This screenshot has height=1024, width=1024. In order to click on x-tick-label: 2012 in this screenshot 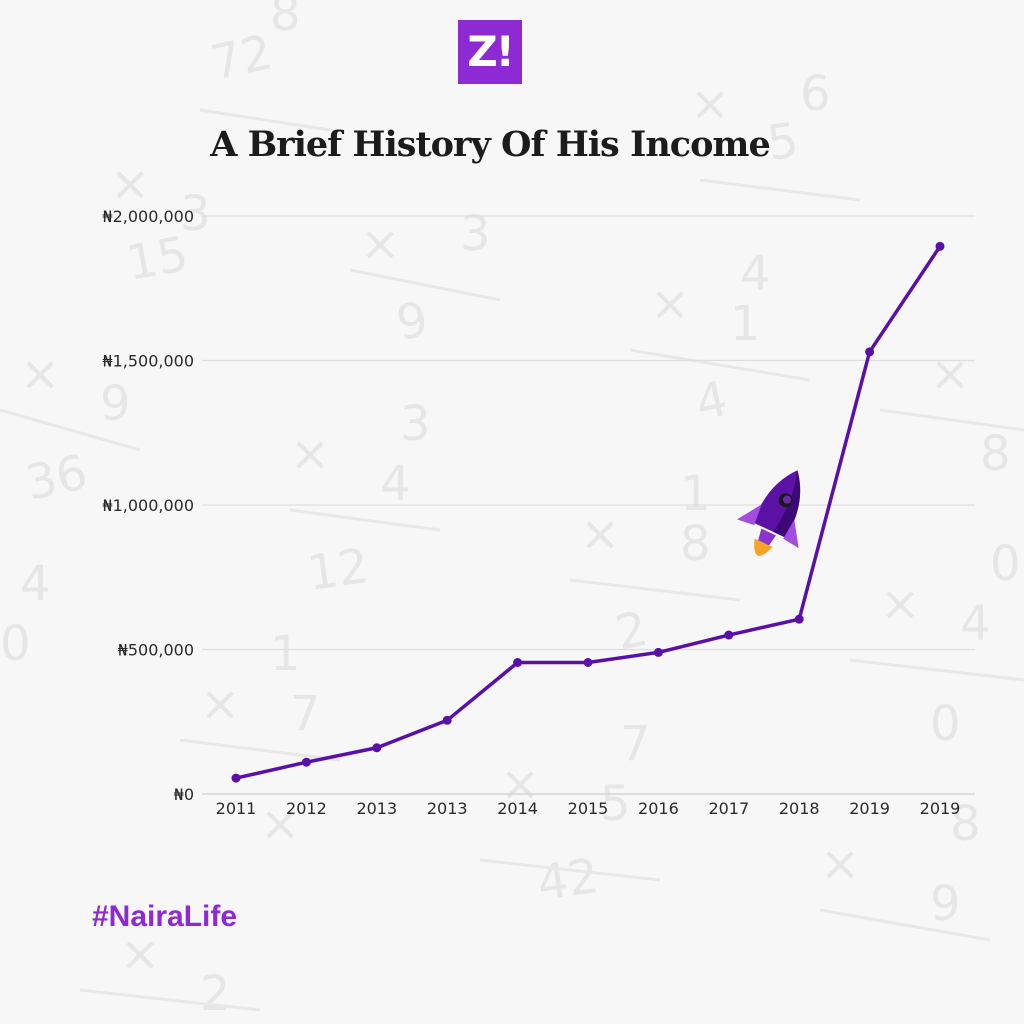, I will do `click(306, 808)`.